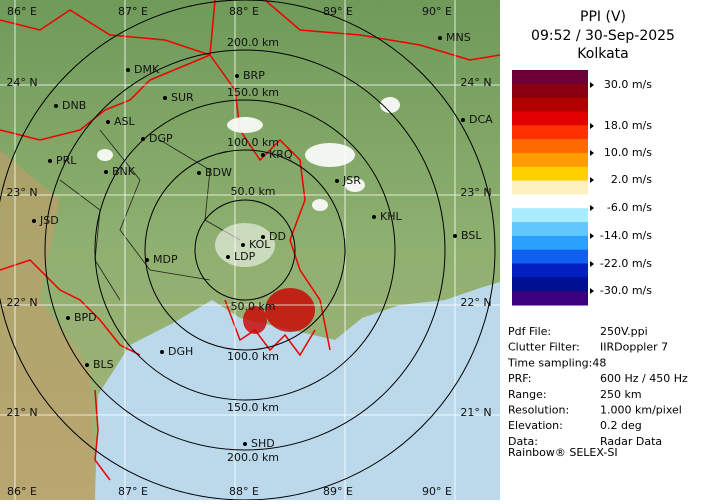 Image resolution: width=706 pixels, height=504 pixels. Describe the element at coordinates (628, 125) in the screenshot. I see `legend-label: 18.0 m/s` at that location.